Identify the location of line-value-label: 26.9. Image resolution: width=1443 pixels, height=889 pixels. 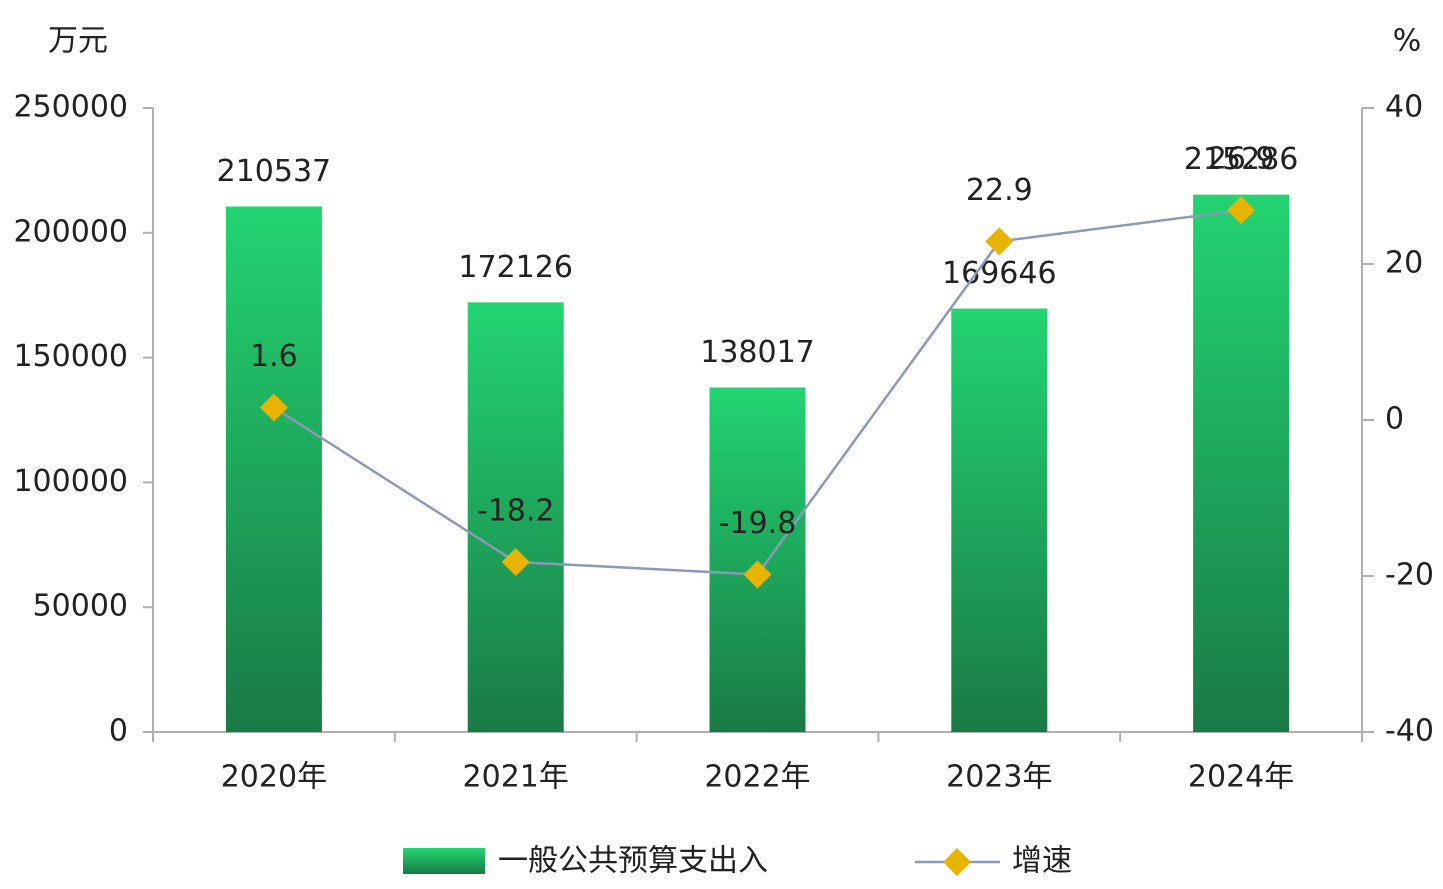
(1241, 159).